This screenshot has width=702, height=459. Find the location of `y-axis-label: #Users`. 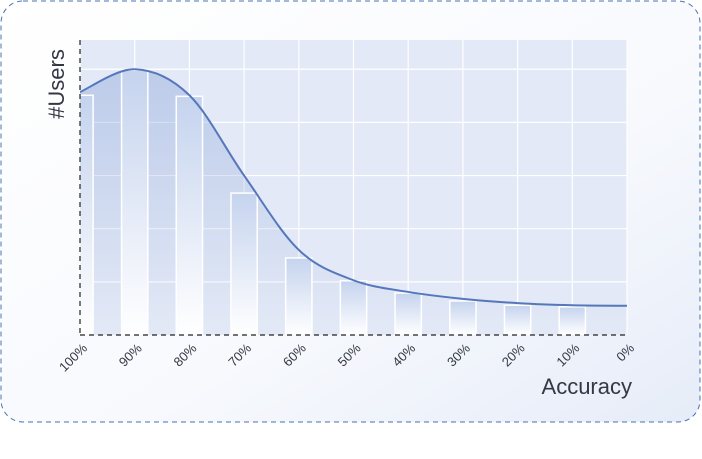

y-axis-label: #Users is located at coordinates (56, 84).